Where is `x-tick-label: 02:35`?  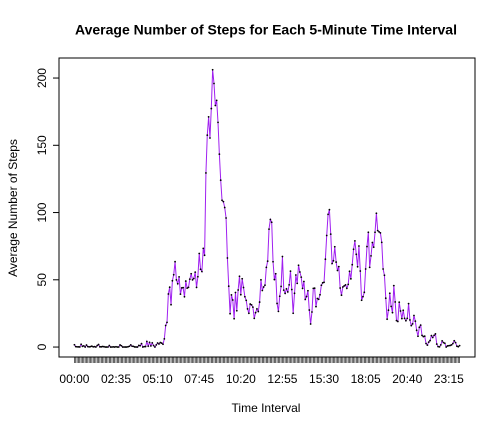
x-tick-label: 02:35 is located at coordinates (116, 379).